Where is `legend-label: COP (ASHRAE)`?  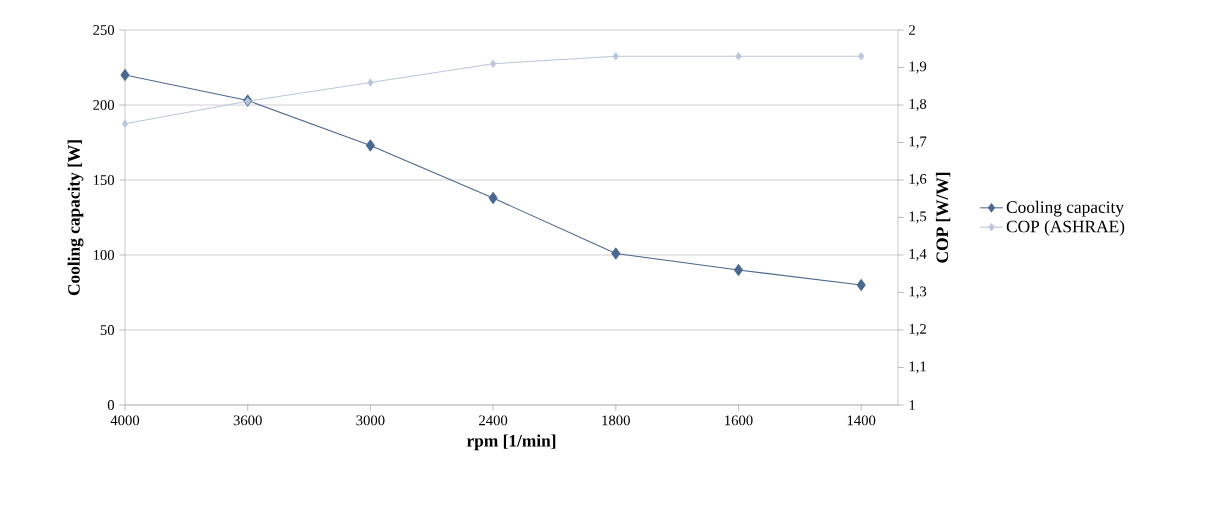
legend-label: COP (ASHRAE) is located at coordinates (1065, 228).